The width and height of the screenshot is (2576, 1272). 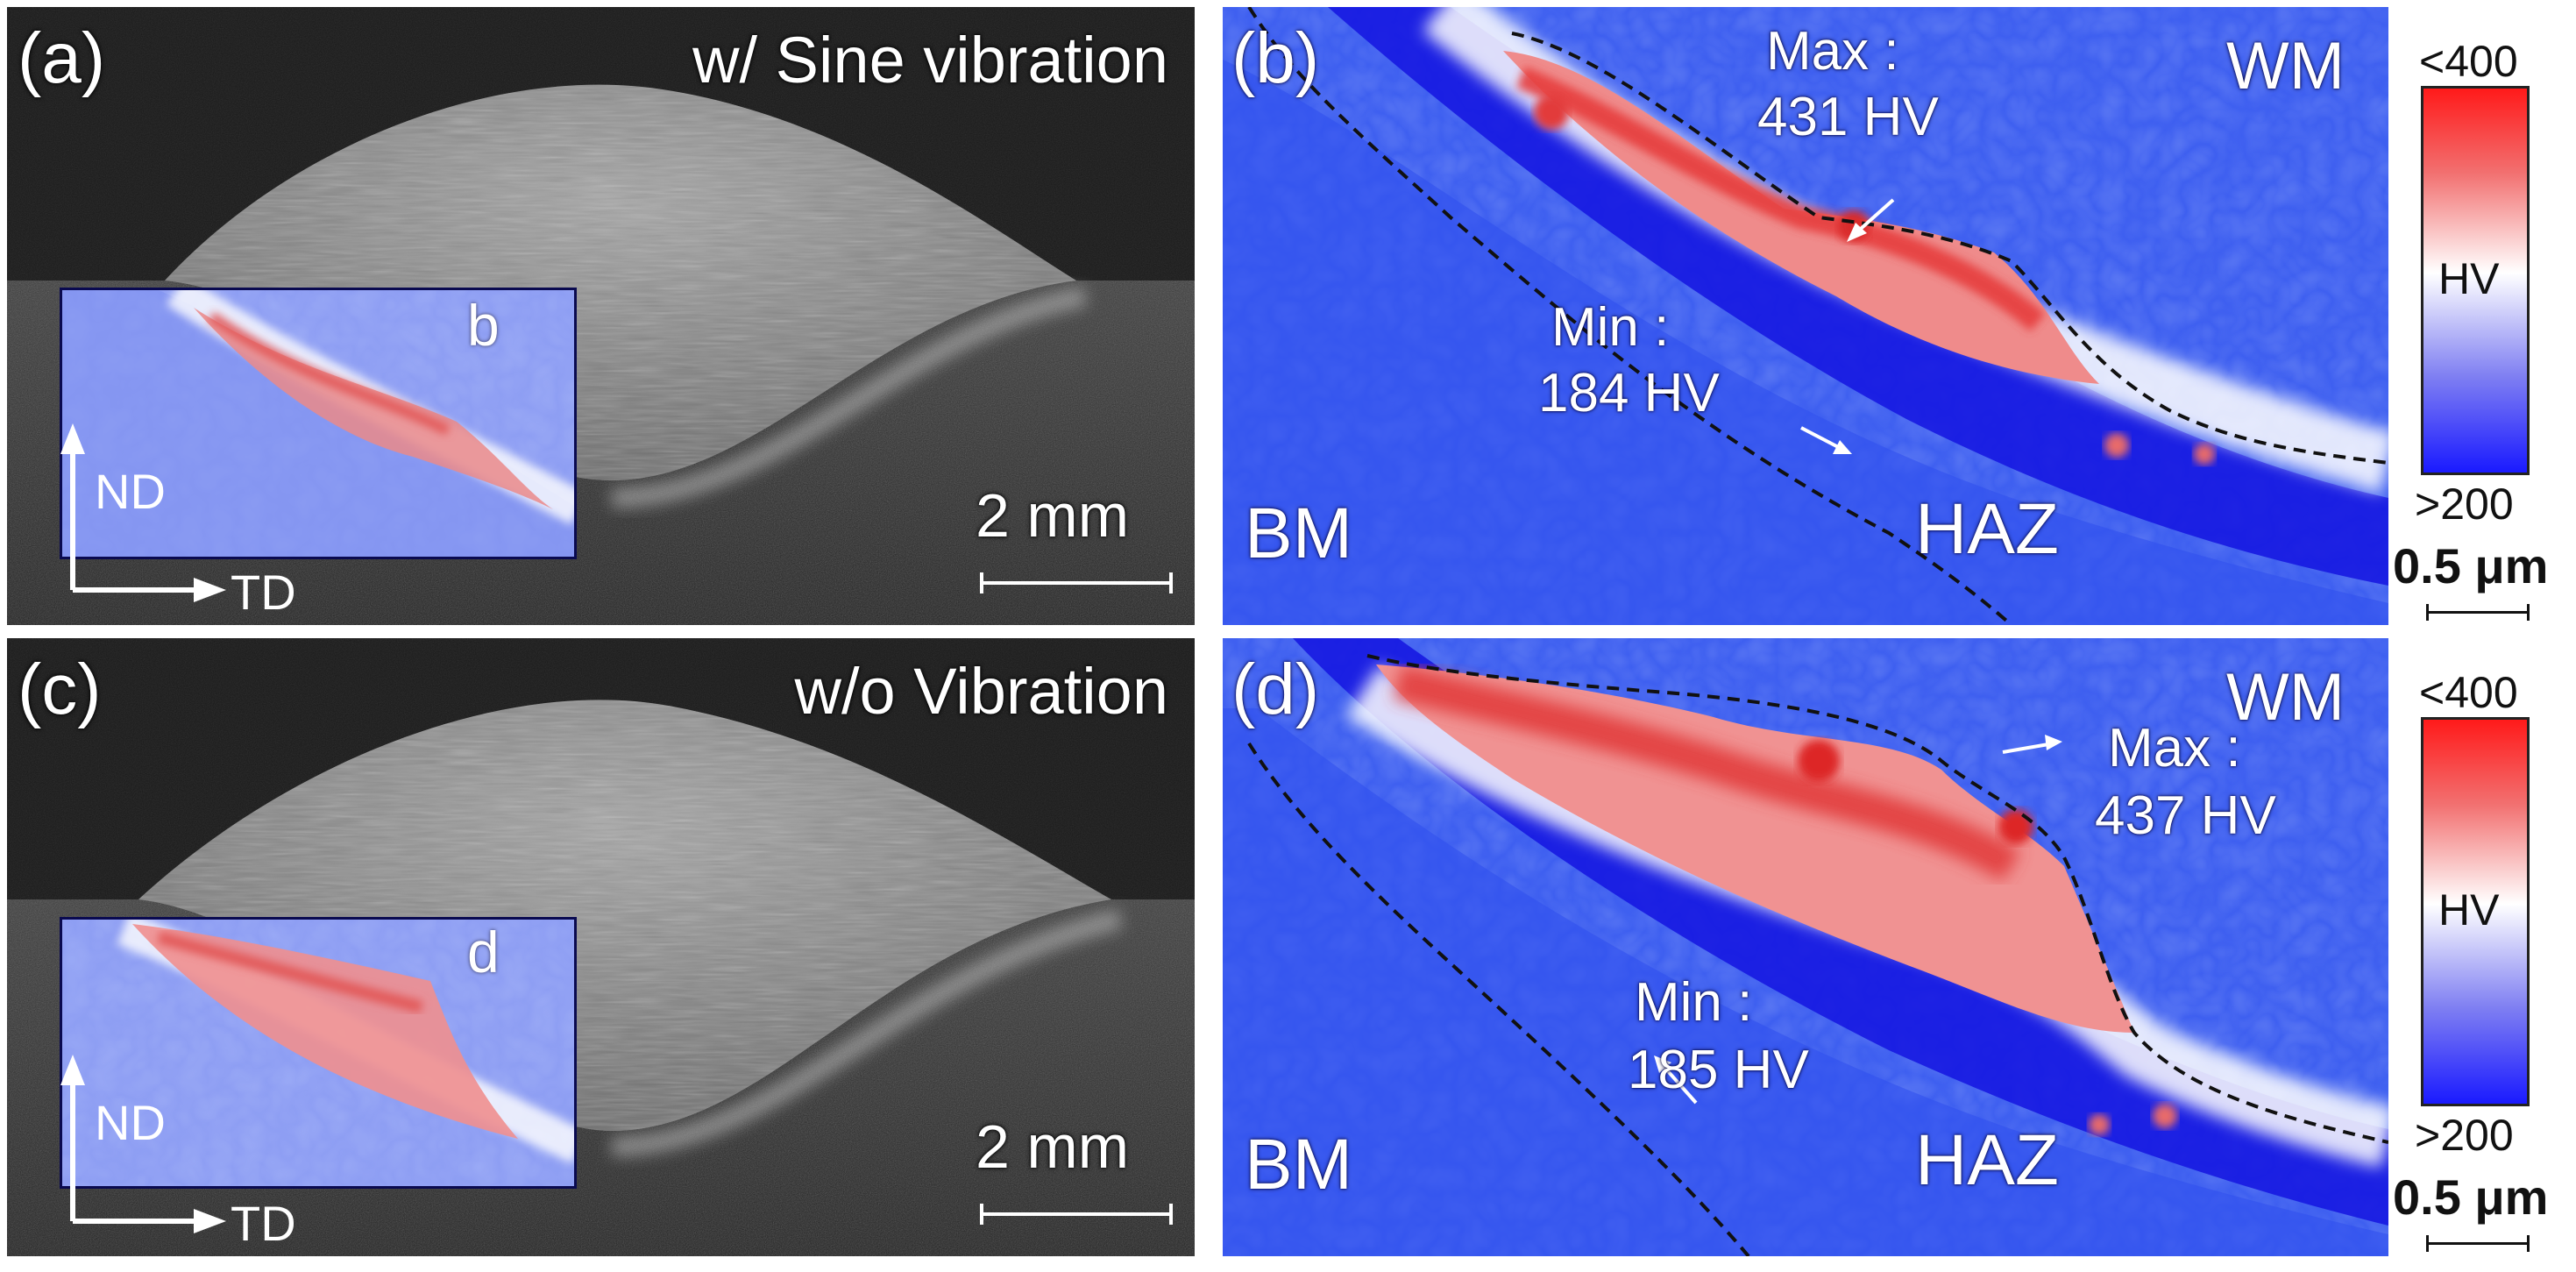 I want to click on panel-tag-a: (a), so click(x=62, y=58).